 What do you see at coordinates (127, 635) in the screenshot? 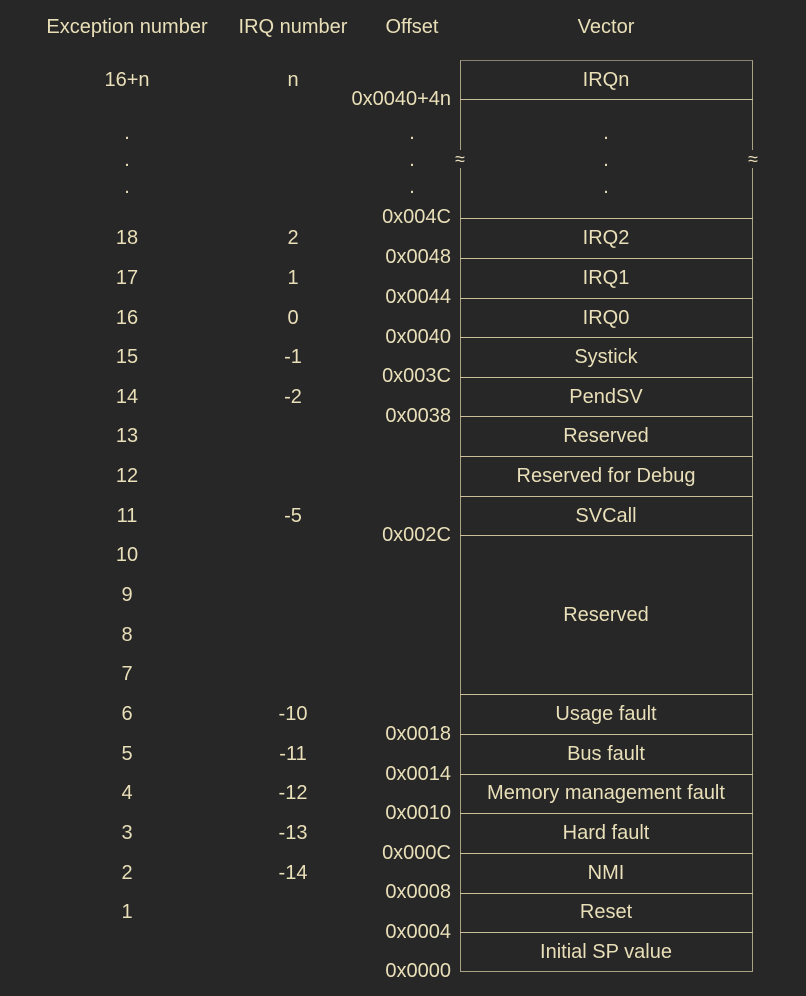
I see `exception-number: 8` at bounding box center [127, 635].